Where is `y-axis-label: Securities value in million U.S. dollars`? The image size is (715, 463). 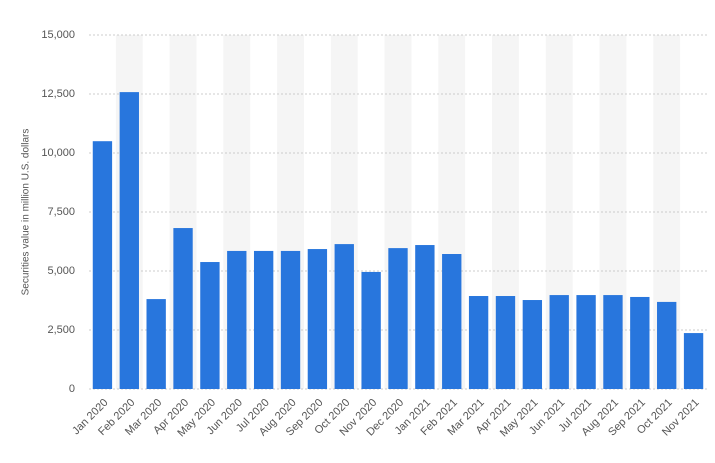 y-axis-label: Securities value in million U.S. dollars is located at coordinates (26, 212).